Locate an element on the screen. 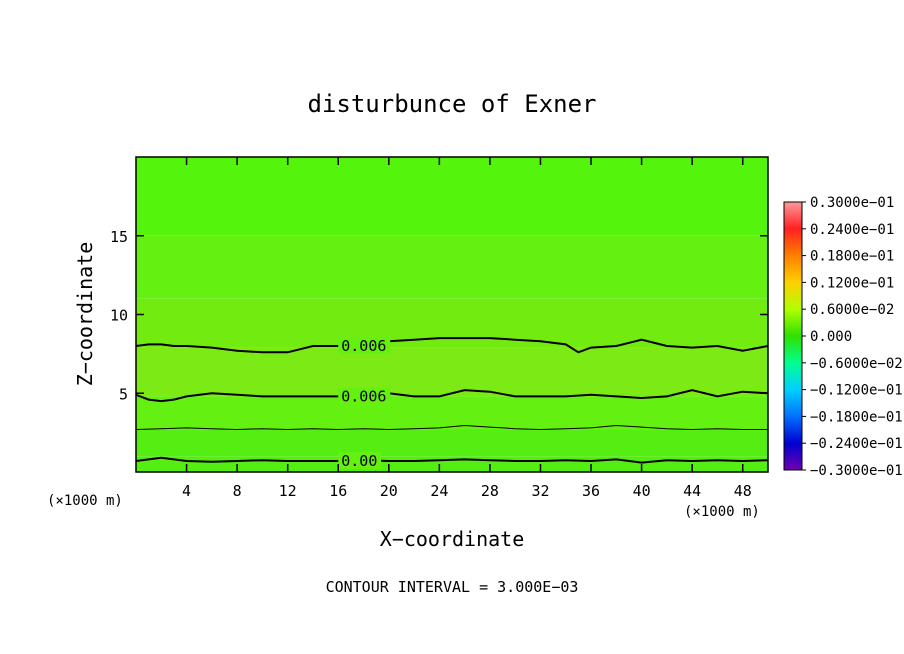  x-axis-title: X−coordinate is located at coordinates (452, 539).